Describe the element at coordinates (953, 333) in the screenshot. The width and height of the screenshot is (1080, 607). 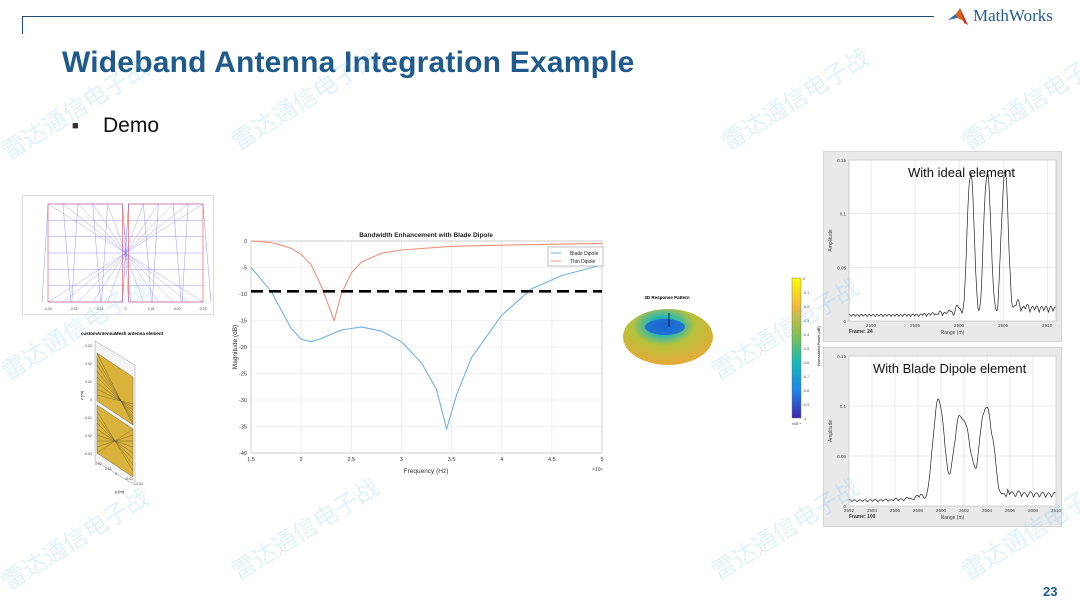
I see `x-axis-label: Range (m)` at that location.